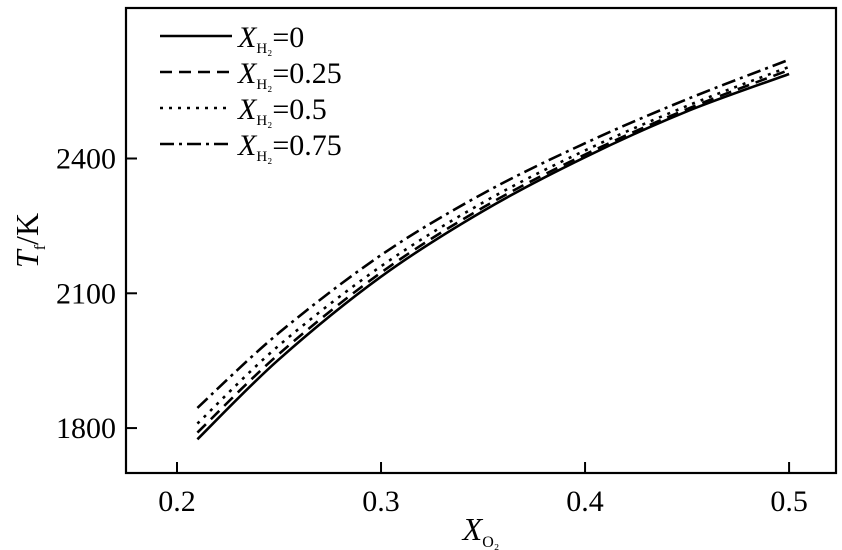 The width and height of the screenshot is (842, 550). Describe the element at coordinates (585, 501) in the screenshot. I see `x-tick-label: 0.4` at that location.